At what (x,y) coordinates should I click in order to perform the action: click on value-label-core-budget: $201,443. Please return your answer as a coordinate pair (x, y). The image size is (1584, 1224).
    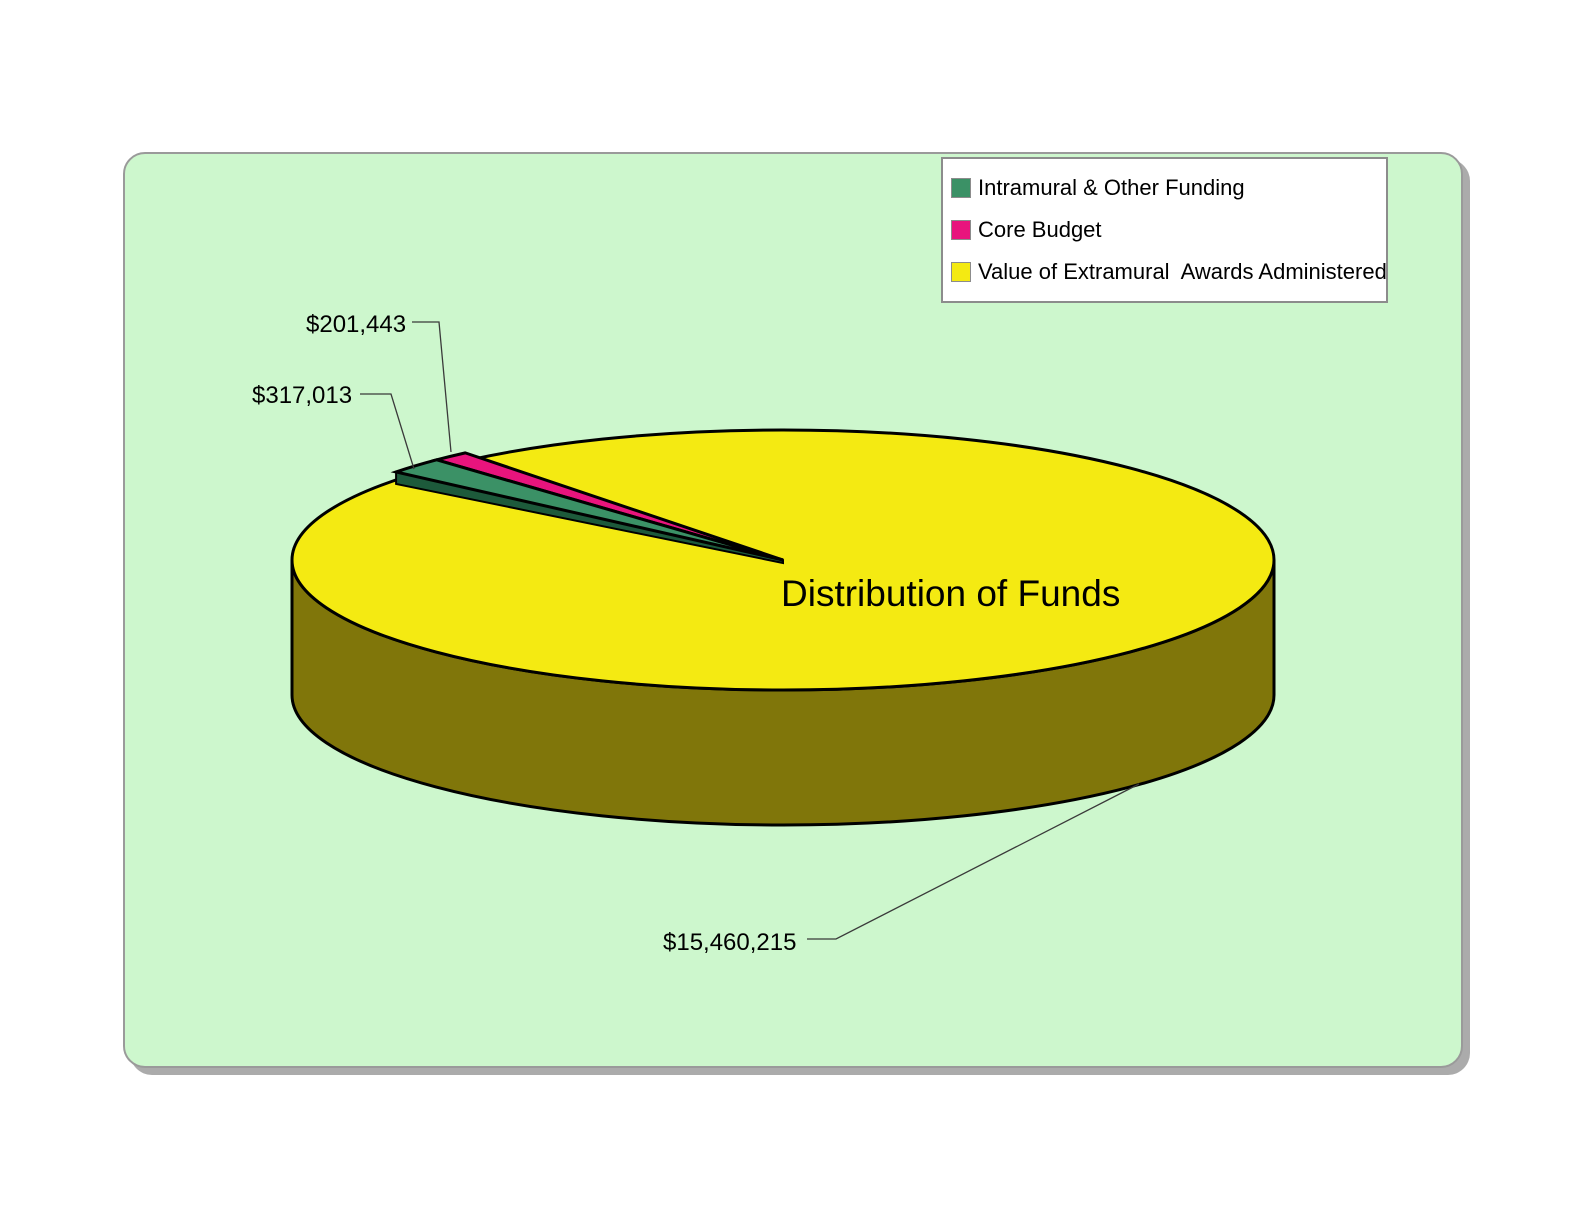
    Looking at the image, I should click on (356, 324).